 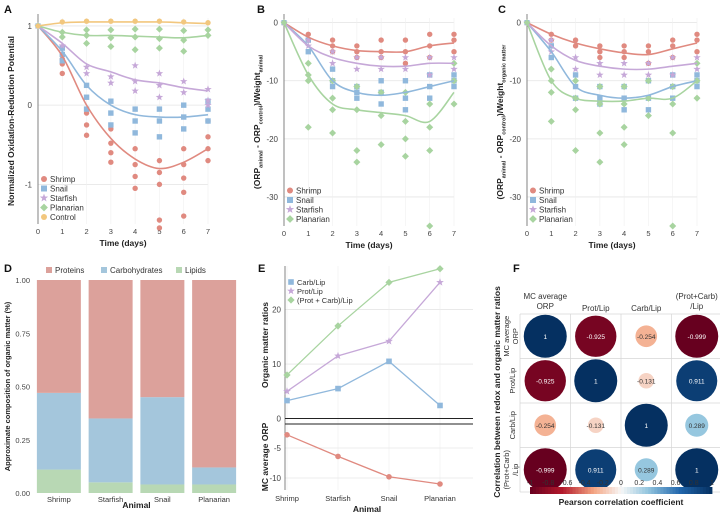 I want to click on x-tick-label: 4, so click(x=135, y=231).